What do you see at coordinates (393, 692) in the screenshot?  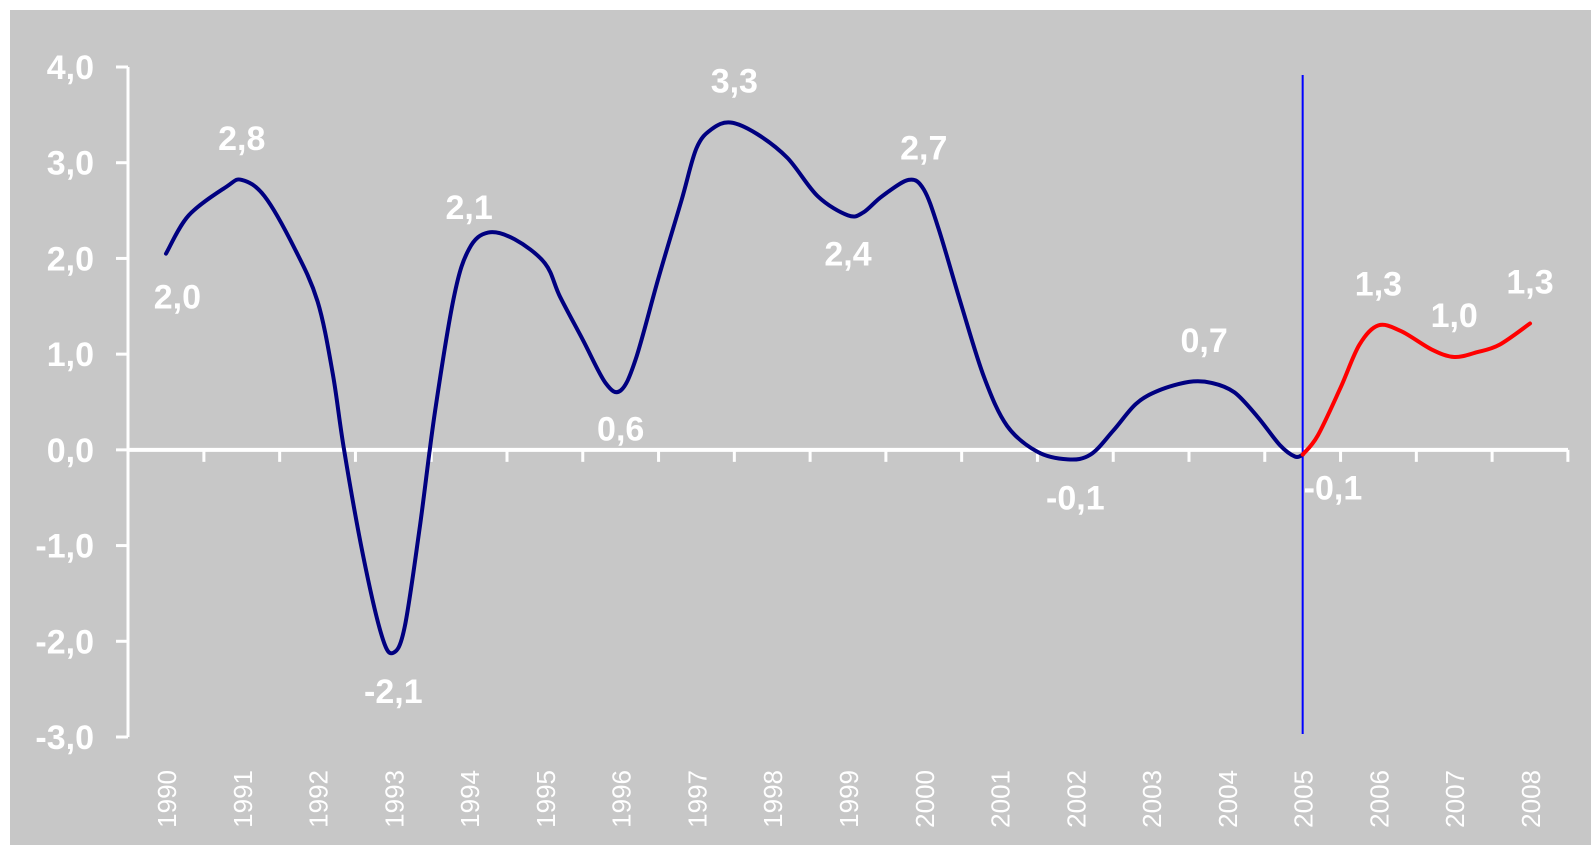 I see `data-label: -2,1` at bounding box center [393, 692].